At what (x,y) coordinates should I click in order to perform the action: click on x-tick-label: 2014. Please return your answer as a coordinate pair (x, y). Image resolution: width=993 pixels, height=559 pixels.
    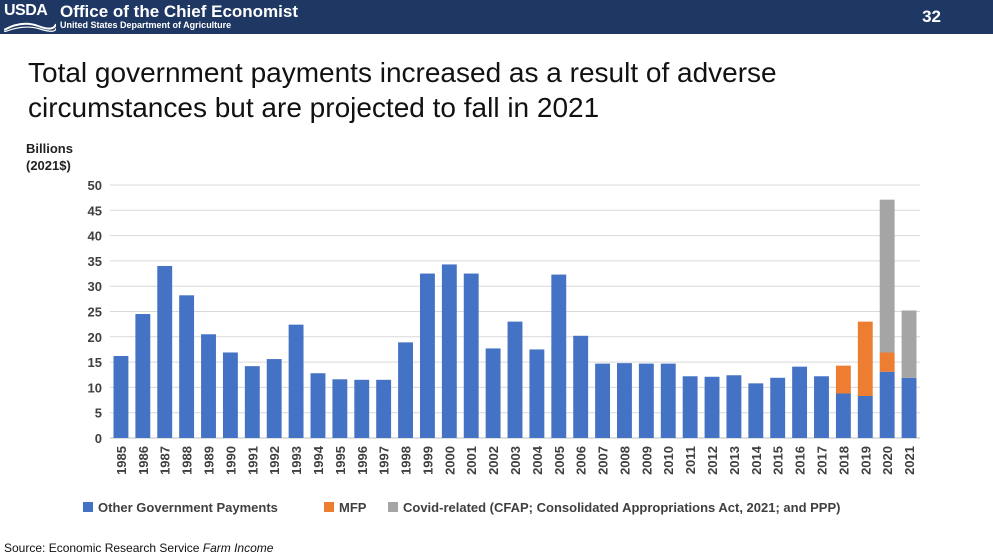
    Looking at the image, I should click on (756, 460).